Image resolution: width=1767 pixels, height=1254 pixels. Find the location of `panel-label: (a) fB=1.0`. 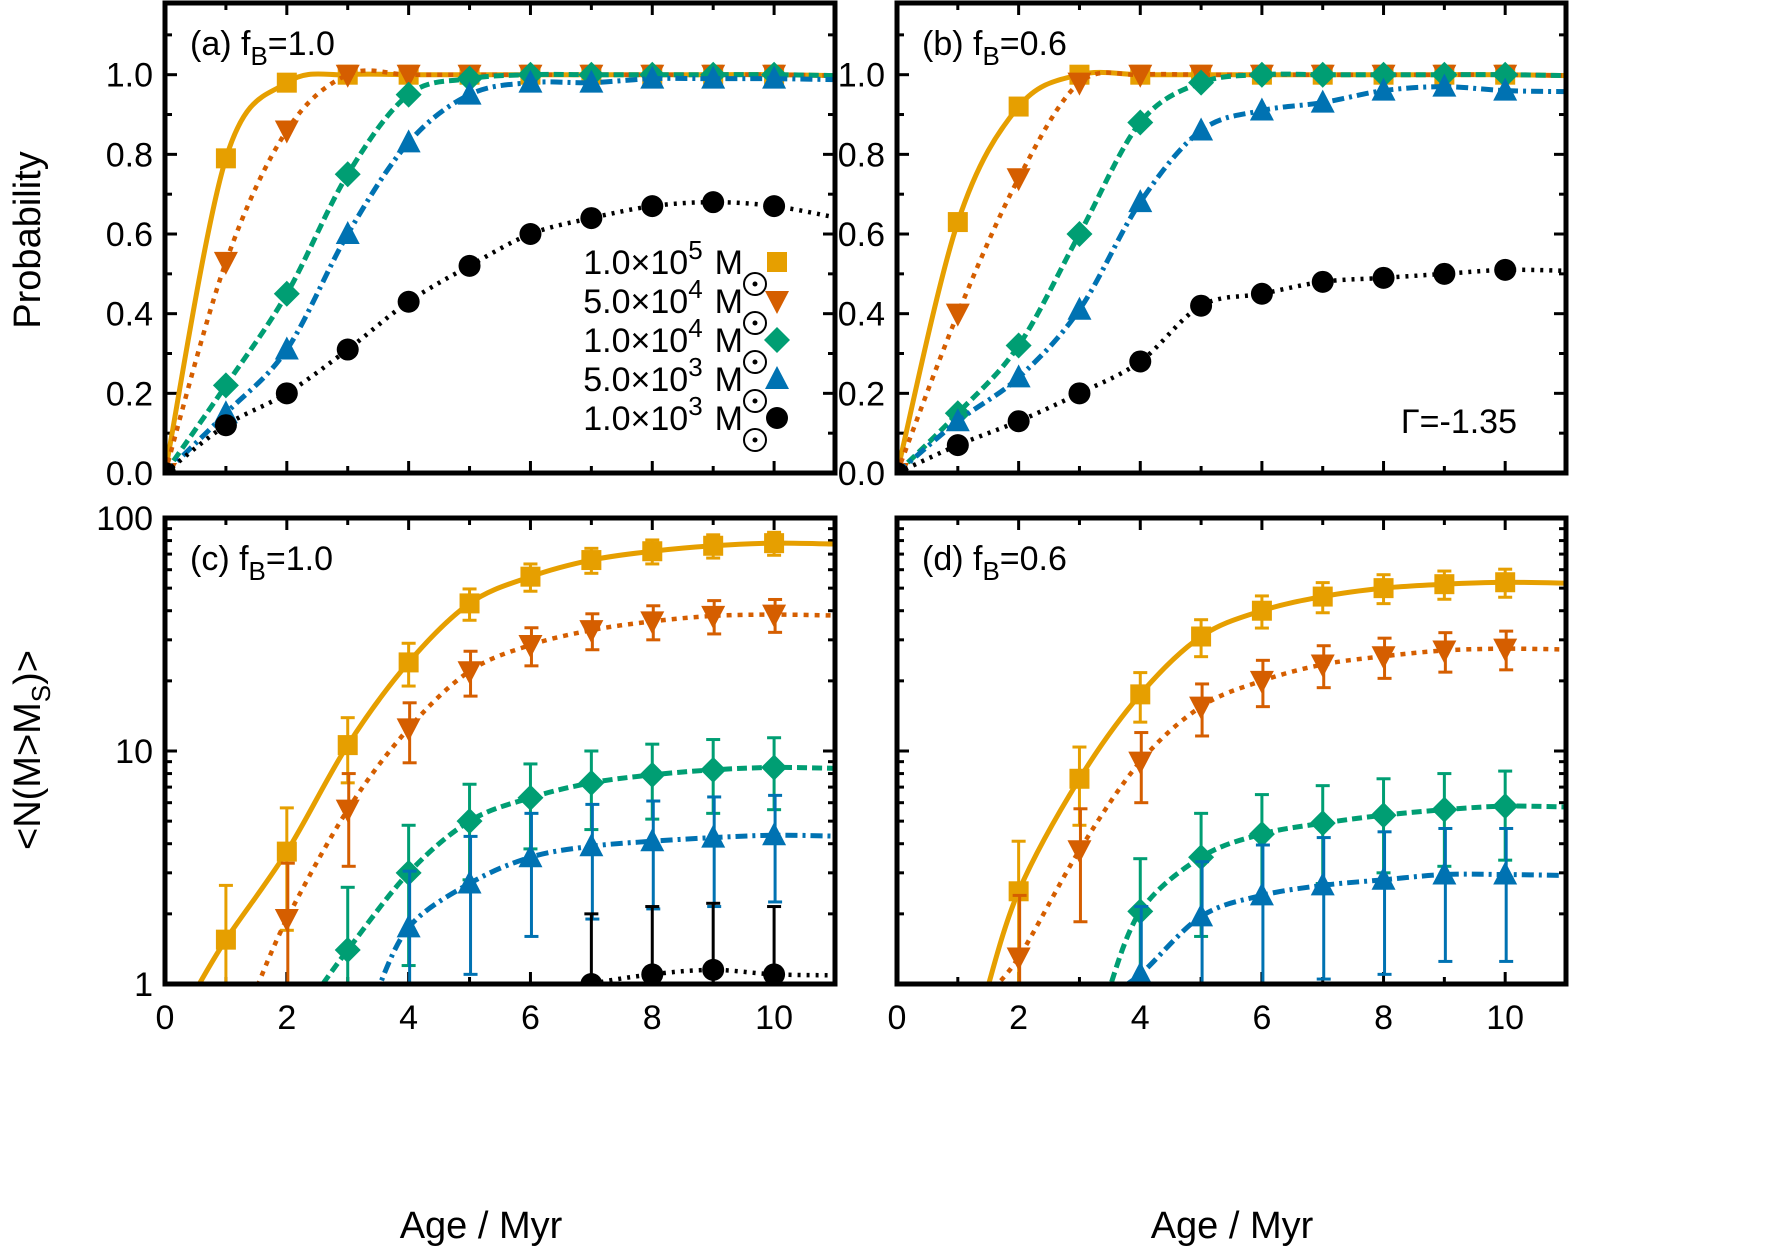

panel-label: (a) fB=1.0 is located at coordinates (262, 48).